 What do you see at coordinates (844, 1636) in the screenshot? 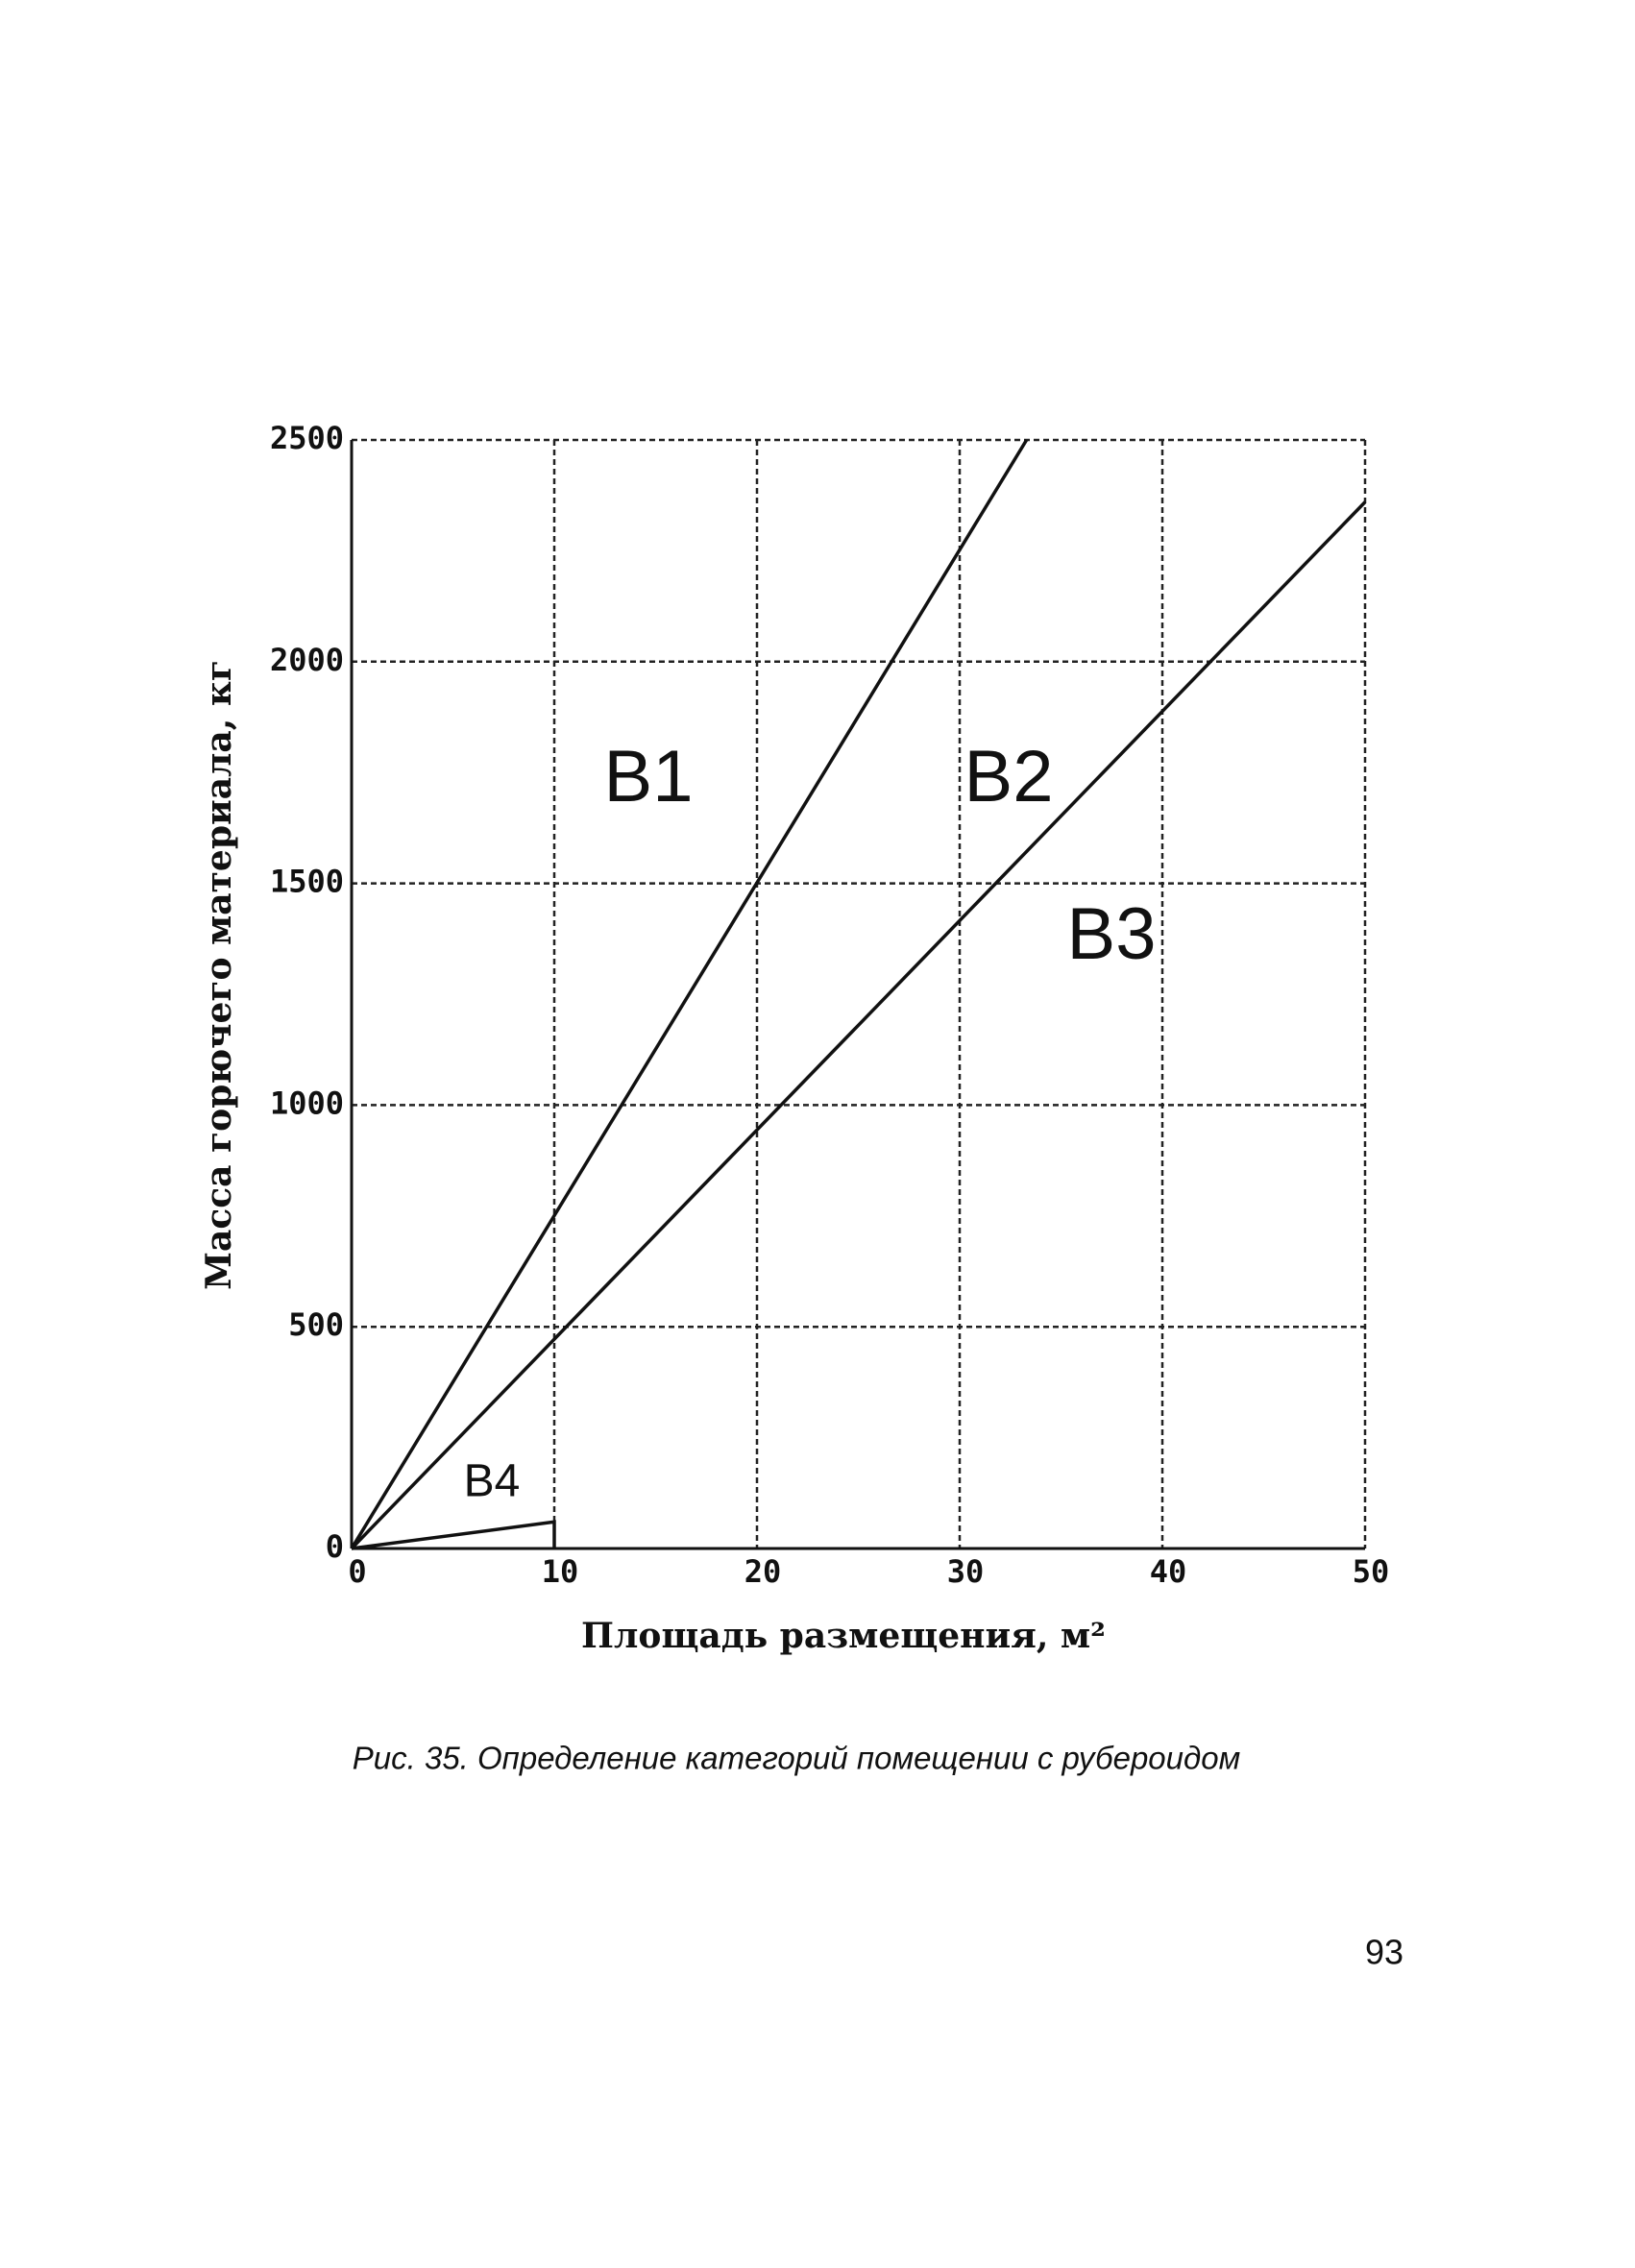
I see `x-axis-label: Площадь размещения, м²` at bounding box center [844, 1636].